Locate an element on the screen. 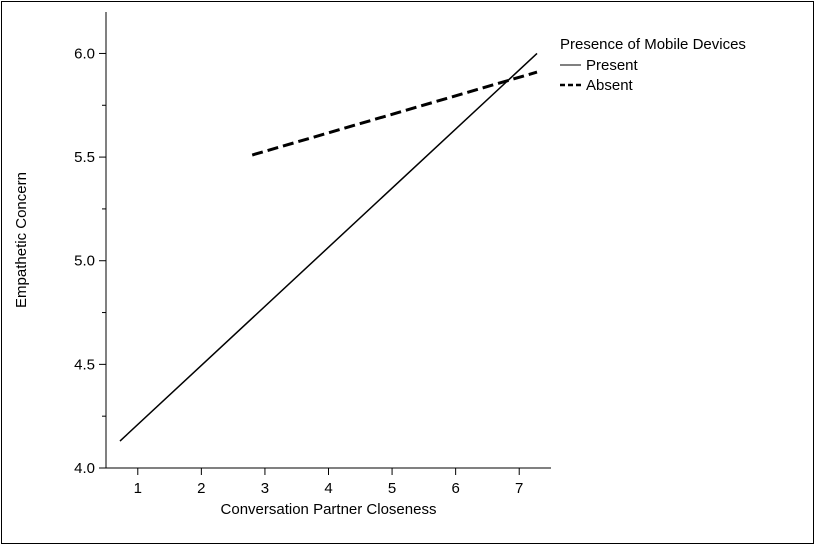 The image size is (817, 546). x-tick-label: 5 is located at coordinates (392, 488).